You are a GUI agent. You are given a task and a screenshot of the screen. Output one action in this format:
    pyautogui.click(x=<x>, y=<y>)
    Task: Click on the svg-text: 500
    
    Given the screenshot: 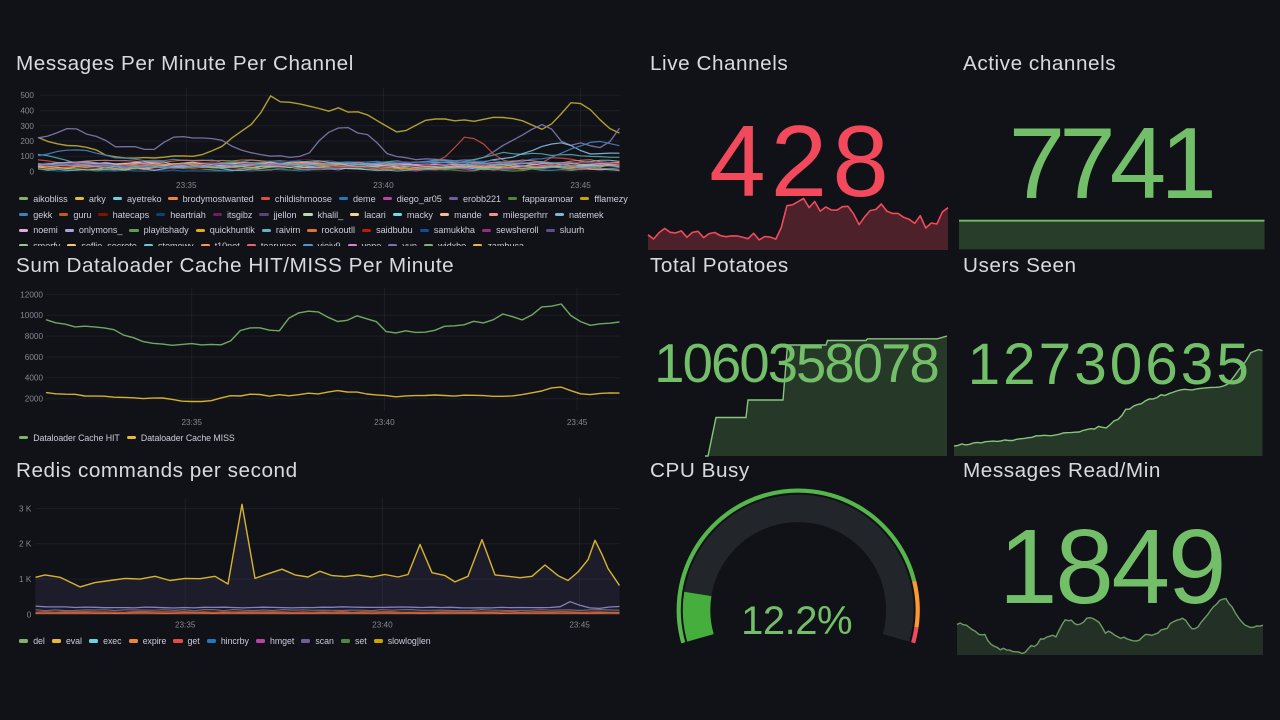 What is the action you would take?
    pyautogui.click(x=27, y=95)
    